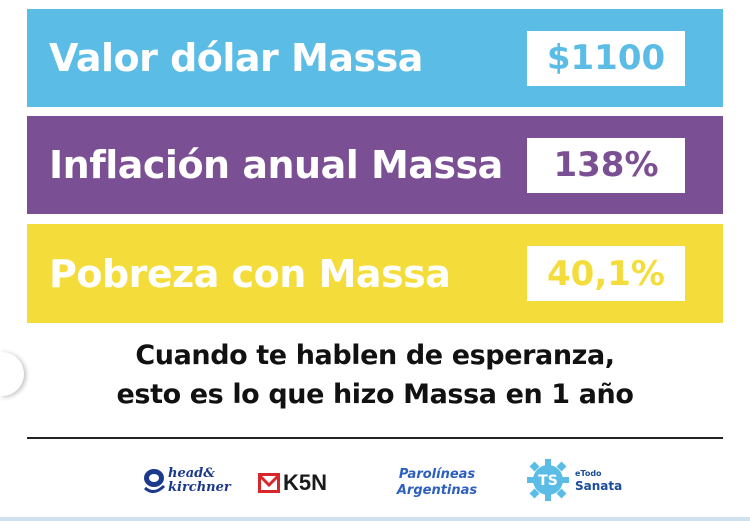 This screenshot has height=521, width=750. I want to click on value-box-dolar: $1100, so click(606, 58).